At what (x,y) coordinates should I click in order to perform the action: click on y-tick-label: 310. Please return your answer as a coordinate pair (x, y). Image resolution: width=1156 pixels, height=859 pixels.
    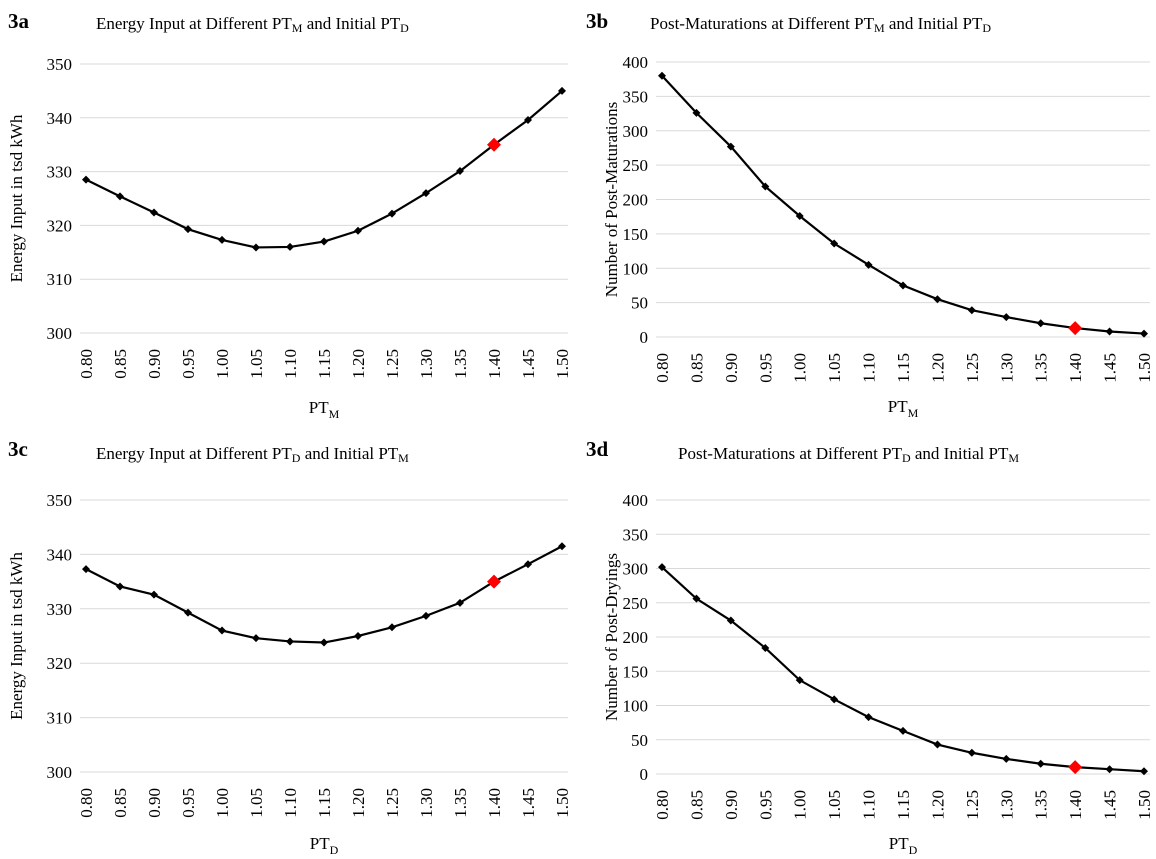
    Looking at the image, I should click on (60, 279).